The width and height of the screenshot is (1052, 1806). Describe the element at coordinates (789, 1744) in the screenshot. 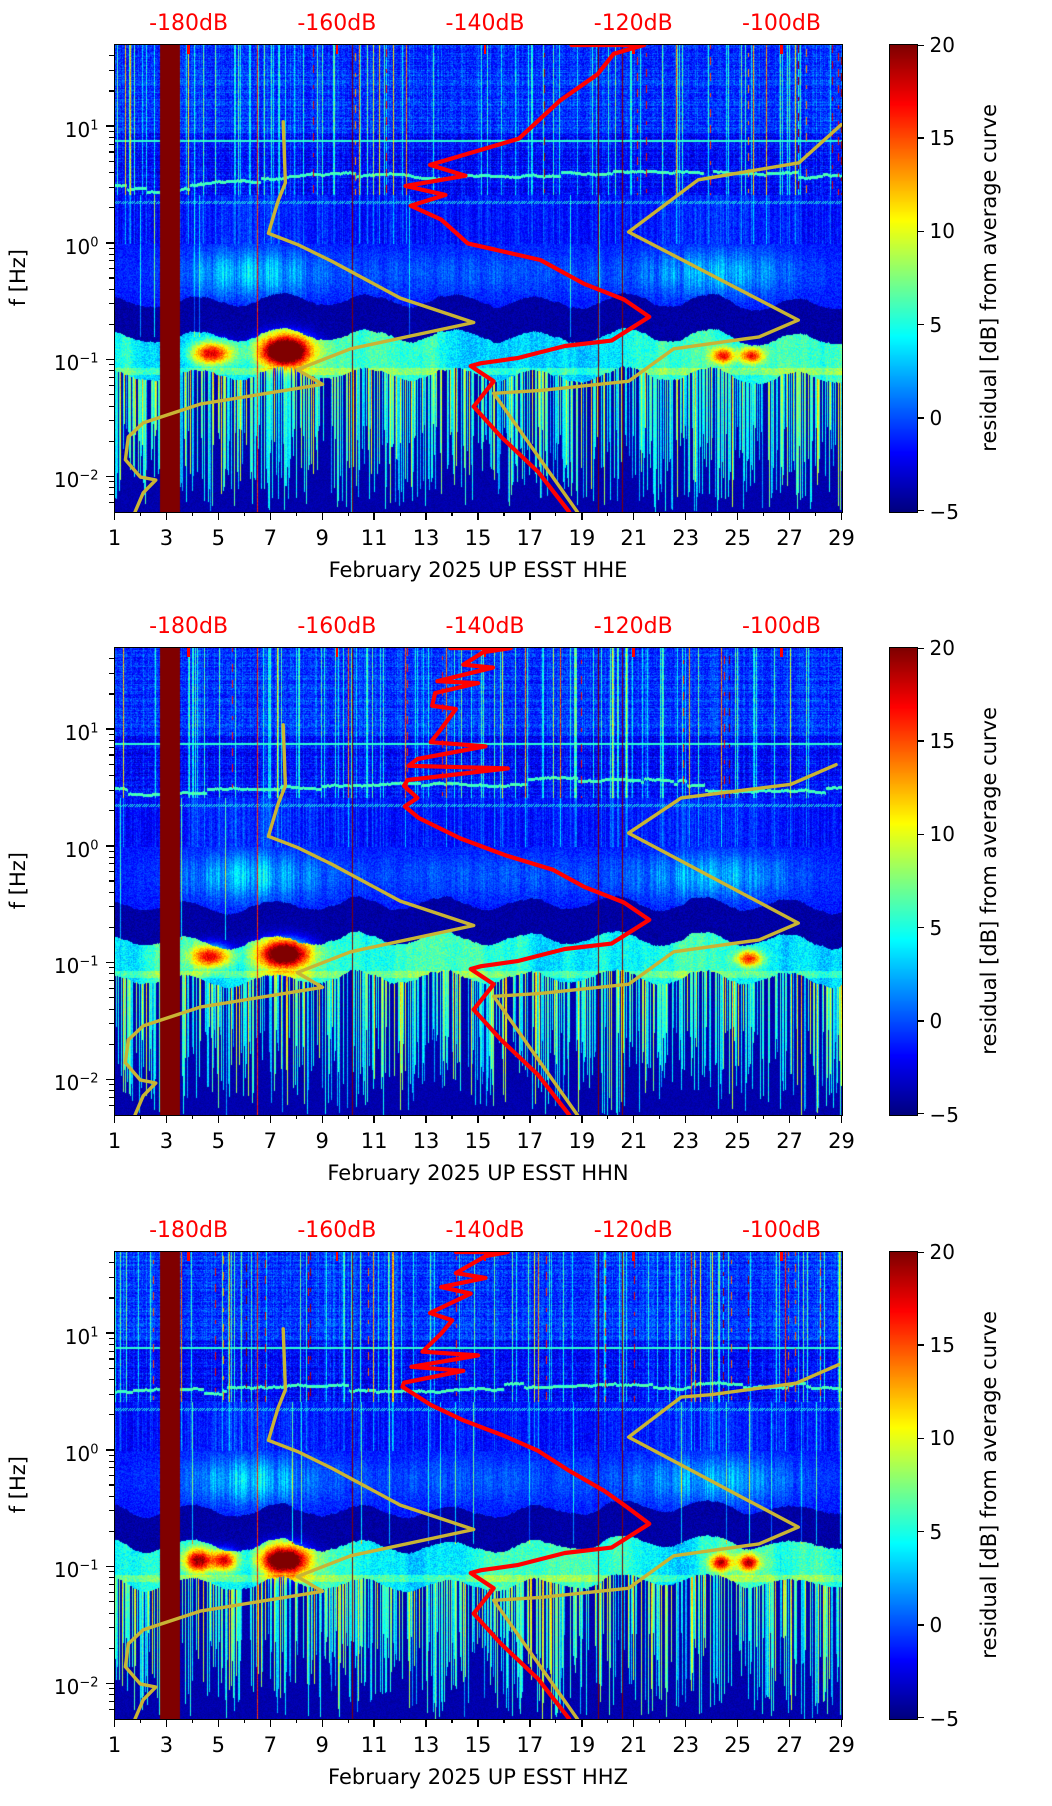

I see `x-axis-tick-label: 27` at that location.